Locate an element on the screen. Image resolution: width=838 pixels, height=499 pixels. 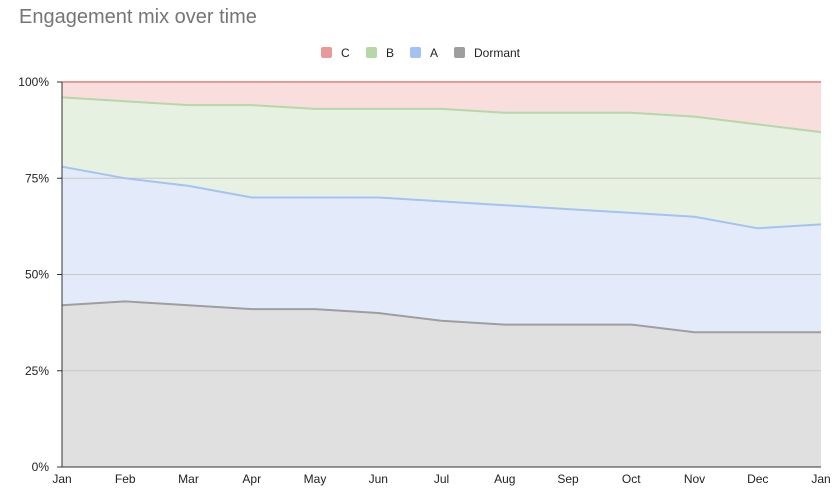
x-tick-label: Sep is located at coordinates (568, 479).